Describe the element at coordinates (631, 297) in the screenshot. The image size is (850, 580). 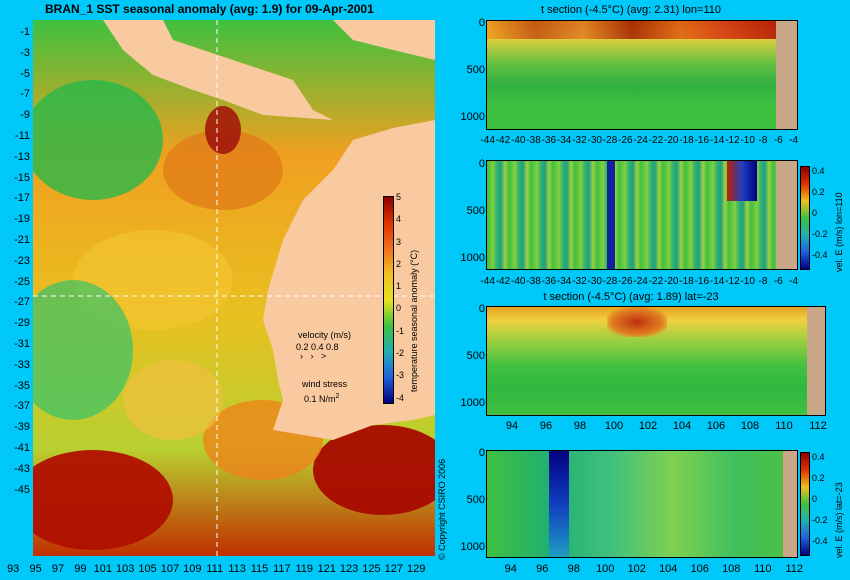
I see `panel-3-title: t section (-4.5°C) (avg: 1.89) lat=-23` at that location.